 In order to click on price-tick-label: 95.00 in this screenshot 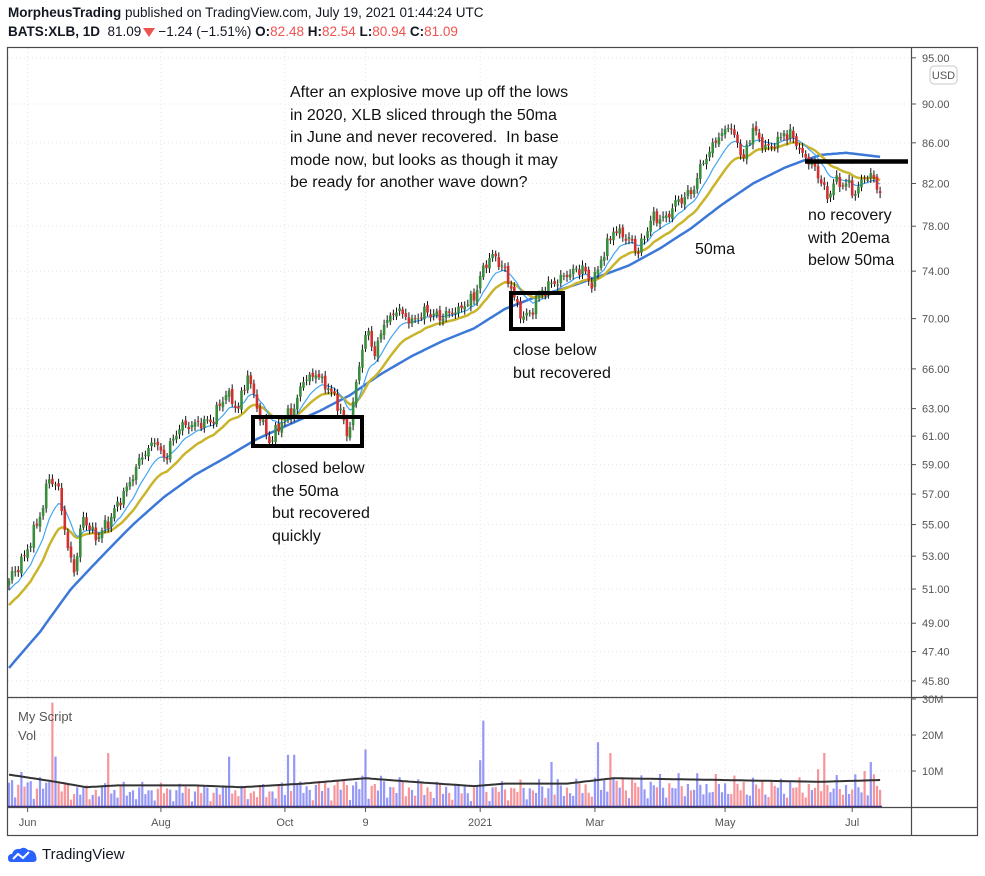, I will do `click(936, 59)`.